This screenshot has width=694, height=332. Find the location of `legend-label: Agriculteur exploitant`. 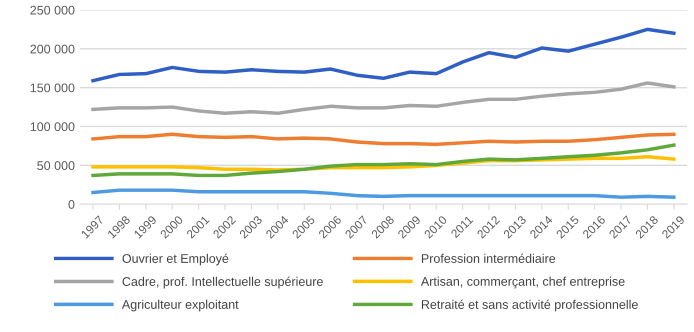

legend-label: Agriculteur exploitant is located at coordinates (180, 306).